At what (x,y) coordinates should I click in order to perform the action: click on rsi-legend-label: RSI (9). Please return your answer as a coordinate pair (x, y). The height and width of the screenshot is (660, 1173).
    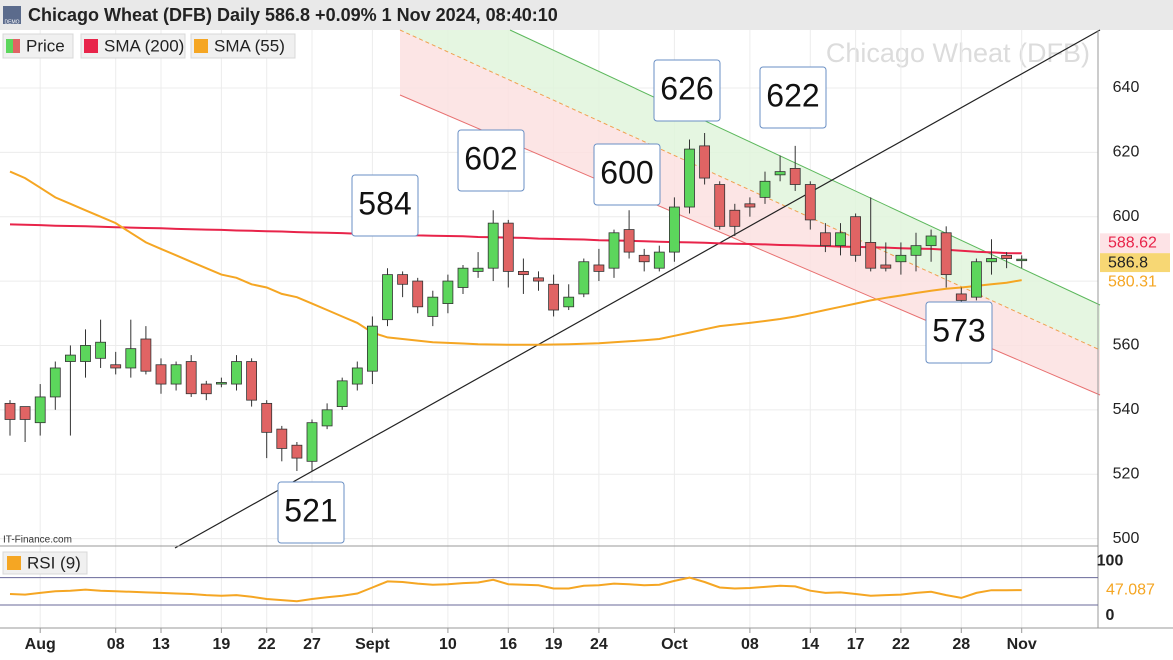
    Looking at the image, I should click on (54, 562).